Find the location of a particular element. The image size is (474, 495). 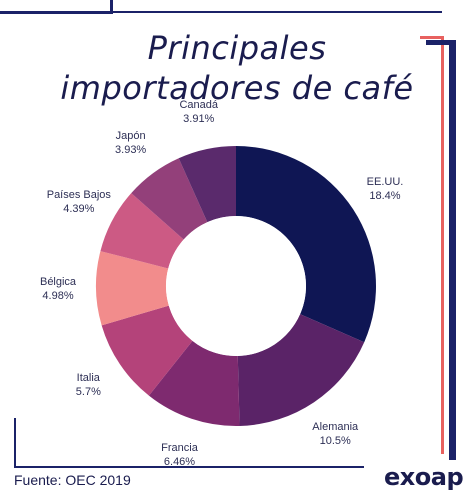

slice-name: Francia is located at coordinates (179, 447).